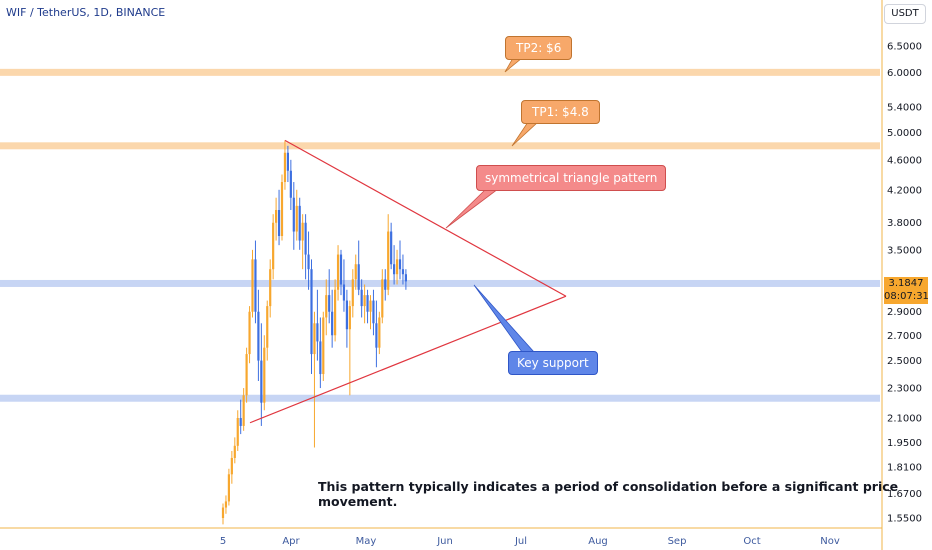 Image resolution: width=932 pixels, height=550 pixels. I want to click on y-tick-label-15: 1.6700, so click(904, 494).